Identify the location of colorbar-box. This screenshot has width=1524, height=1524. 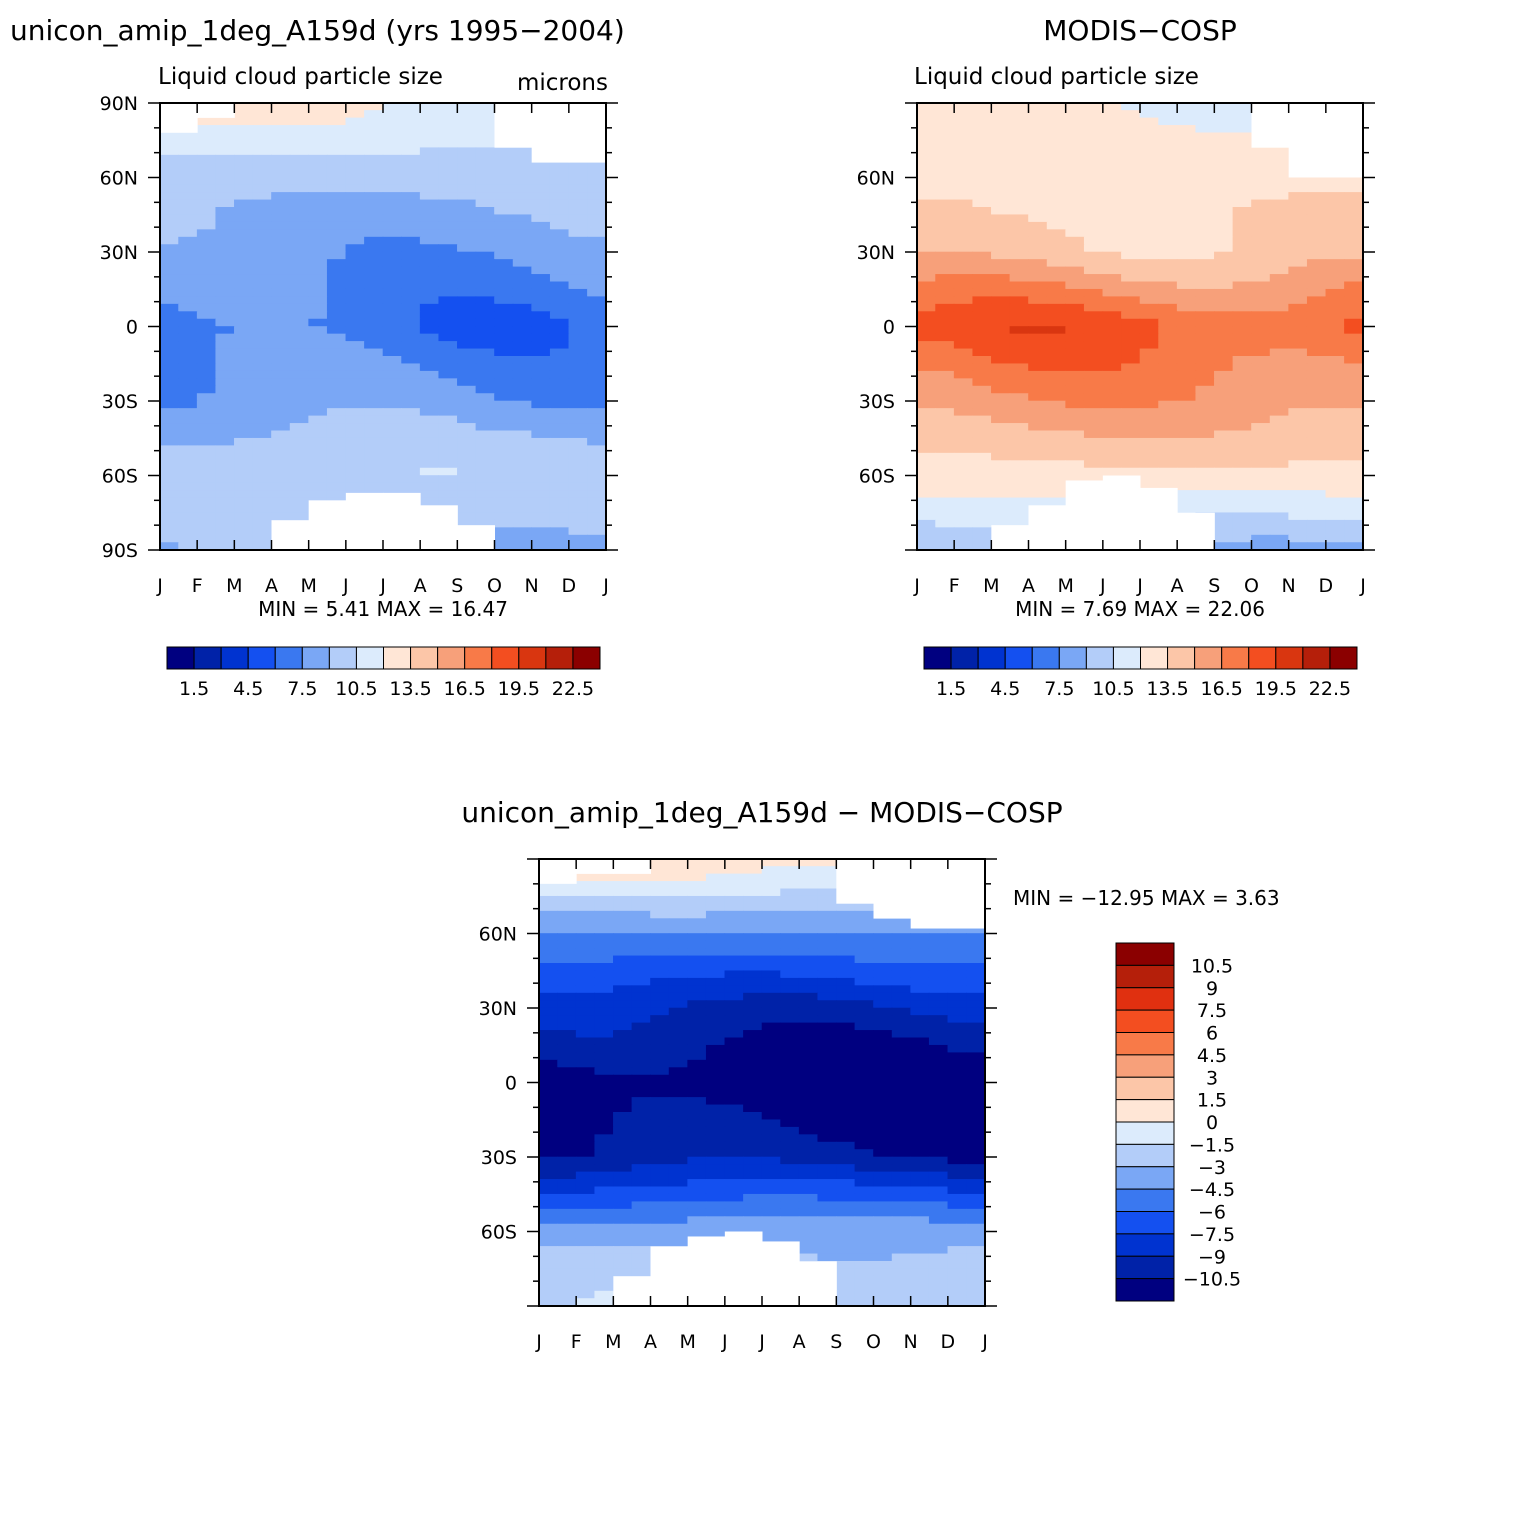
(315, 658).